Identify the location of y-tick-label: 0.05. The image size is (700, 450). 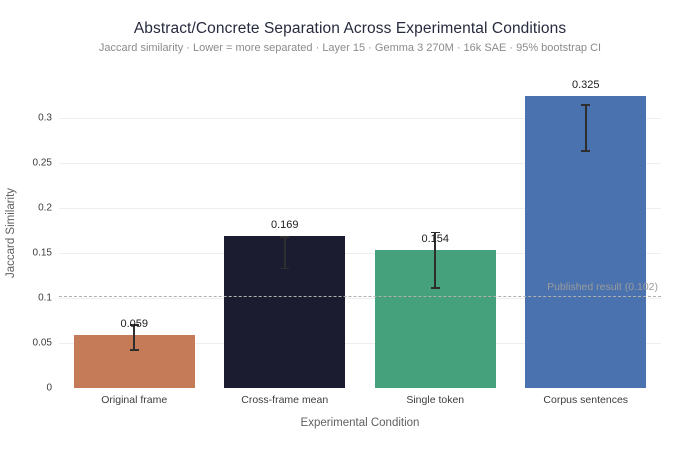
(42, 343).